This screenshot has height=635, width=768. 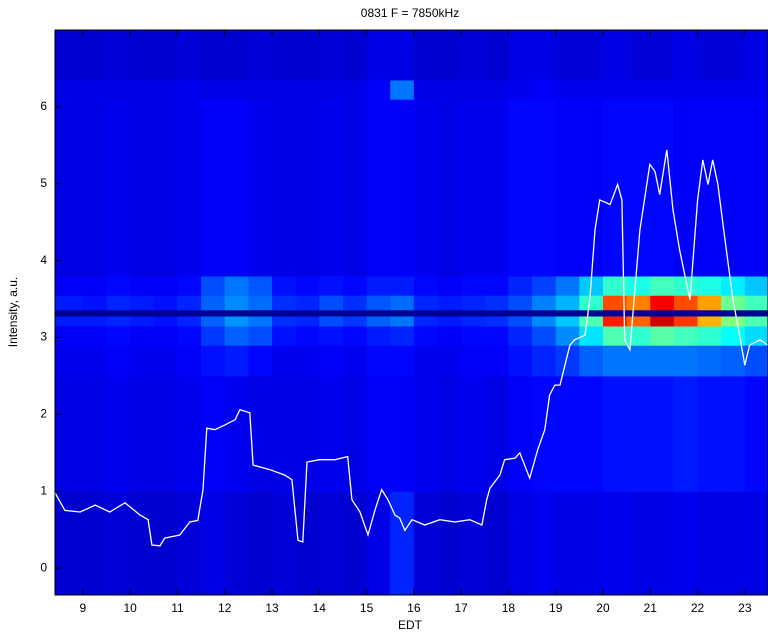 I want to click on x-tick-label: 18, so click(x=509, y=608).